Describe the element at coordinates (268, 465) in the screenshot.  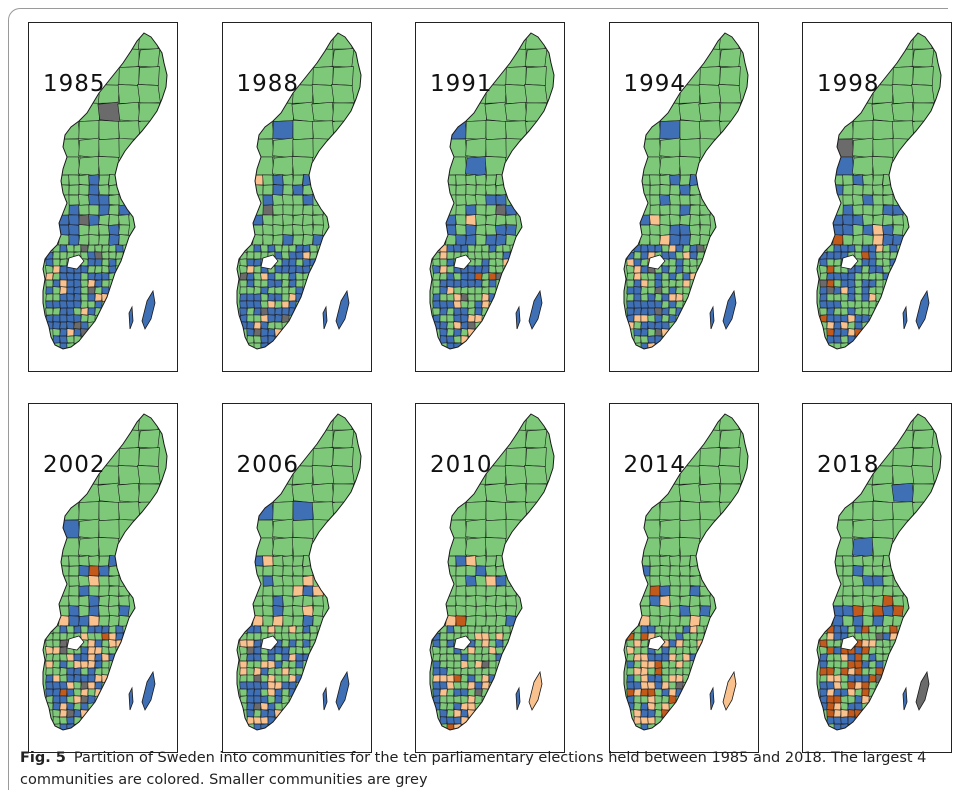
I see `year-label: 2006` at that location.